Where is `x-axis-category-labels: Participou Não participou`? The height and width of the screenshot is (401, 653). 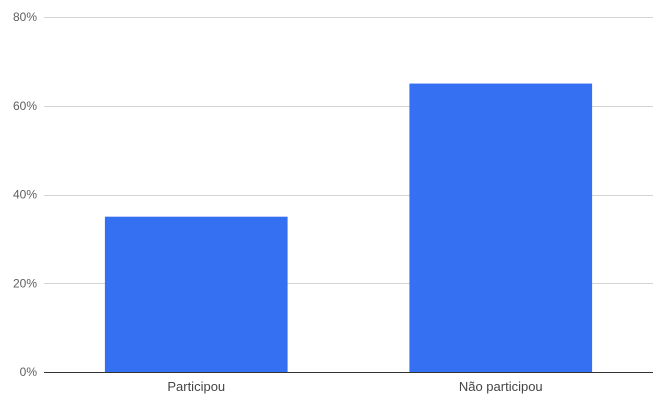 x-axis-category-labels: Participou Não participou is located at coordinates (354, 386).